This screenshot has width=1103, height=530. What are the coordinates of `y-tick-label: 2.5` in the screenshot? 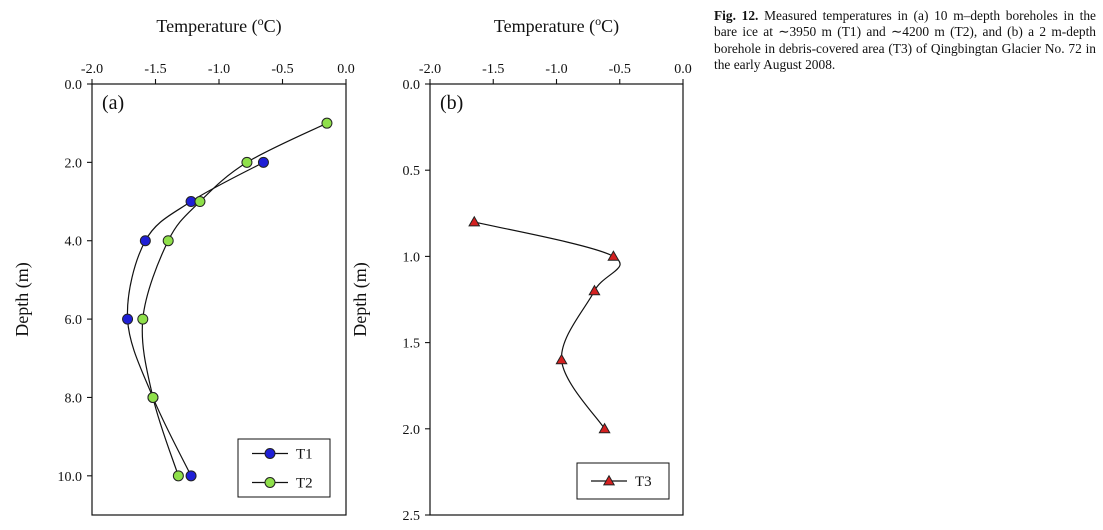 It's located at (412, 516).